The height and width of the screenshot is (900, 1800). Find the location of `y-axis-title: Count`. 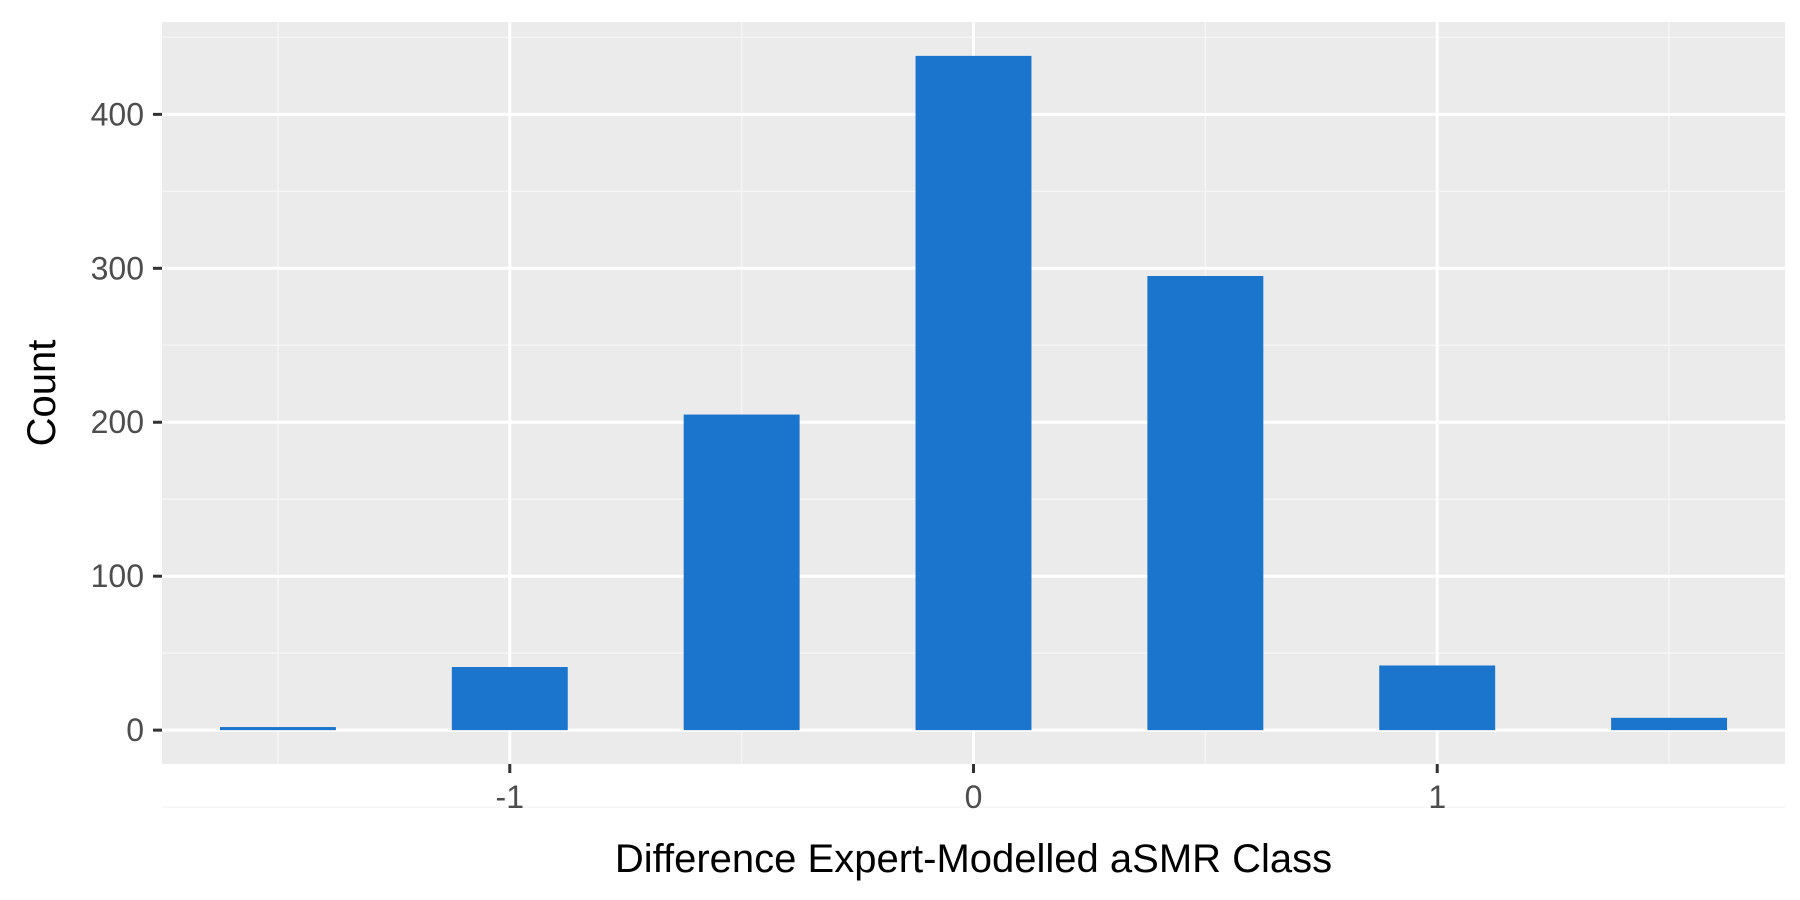

y-axis-title: Count is located at coordinates (42, 393).